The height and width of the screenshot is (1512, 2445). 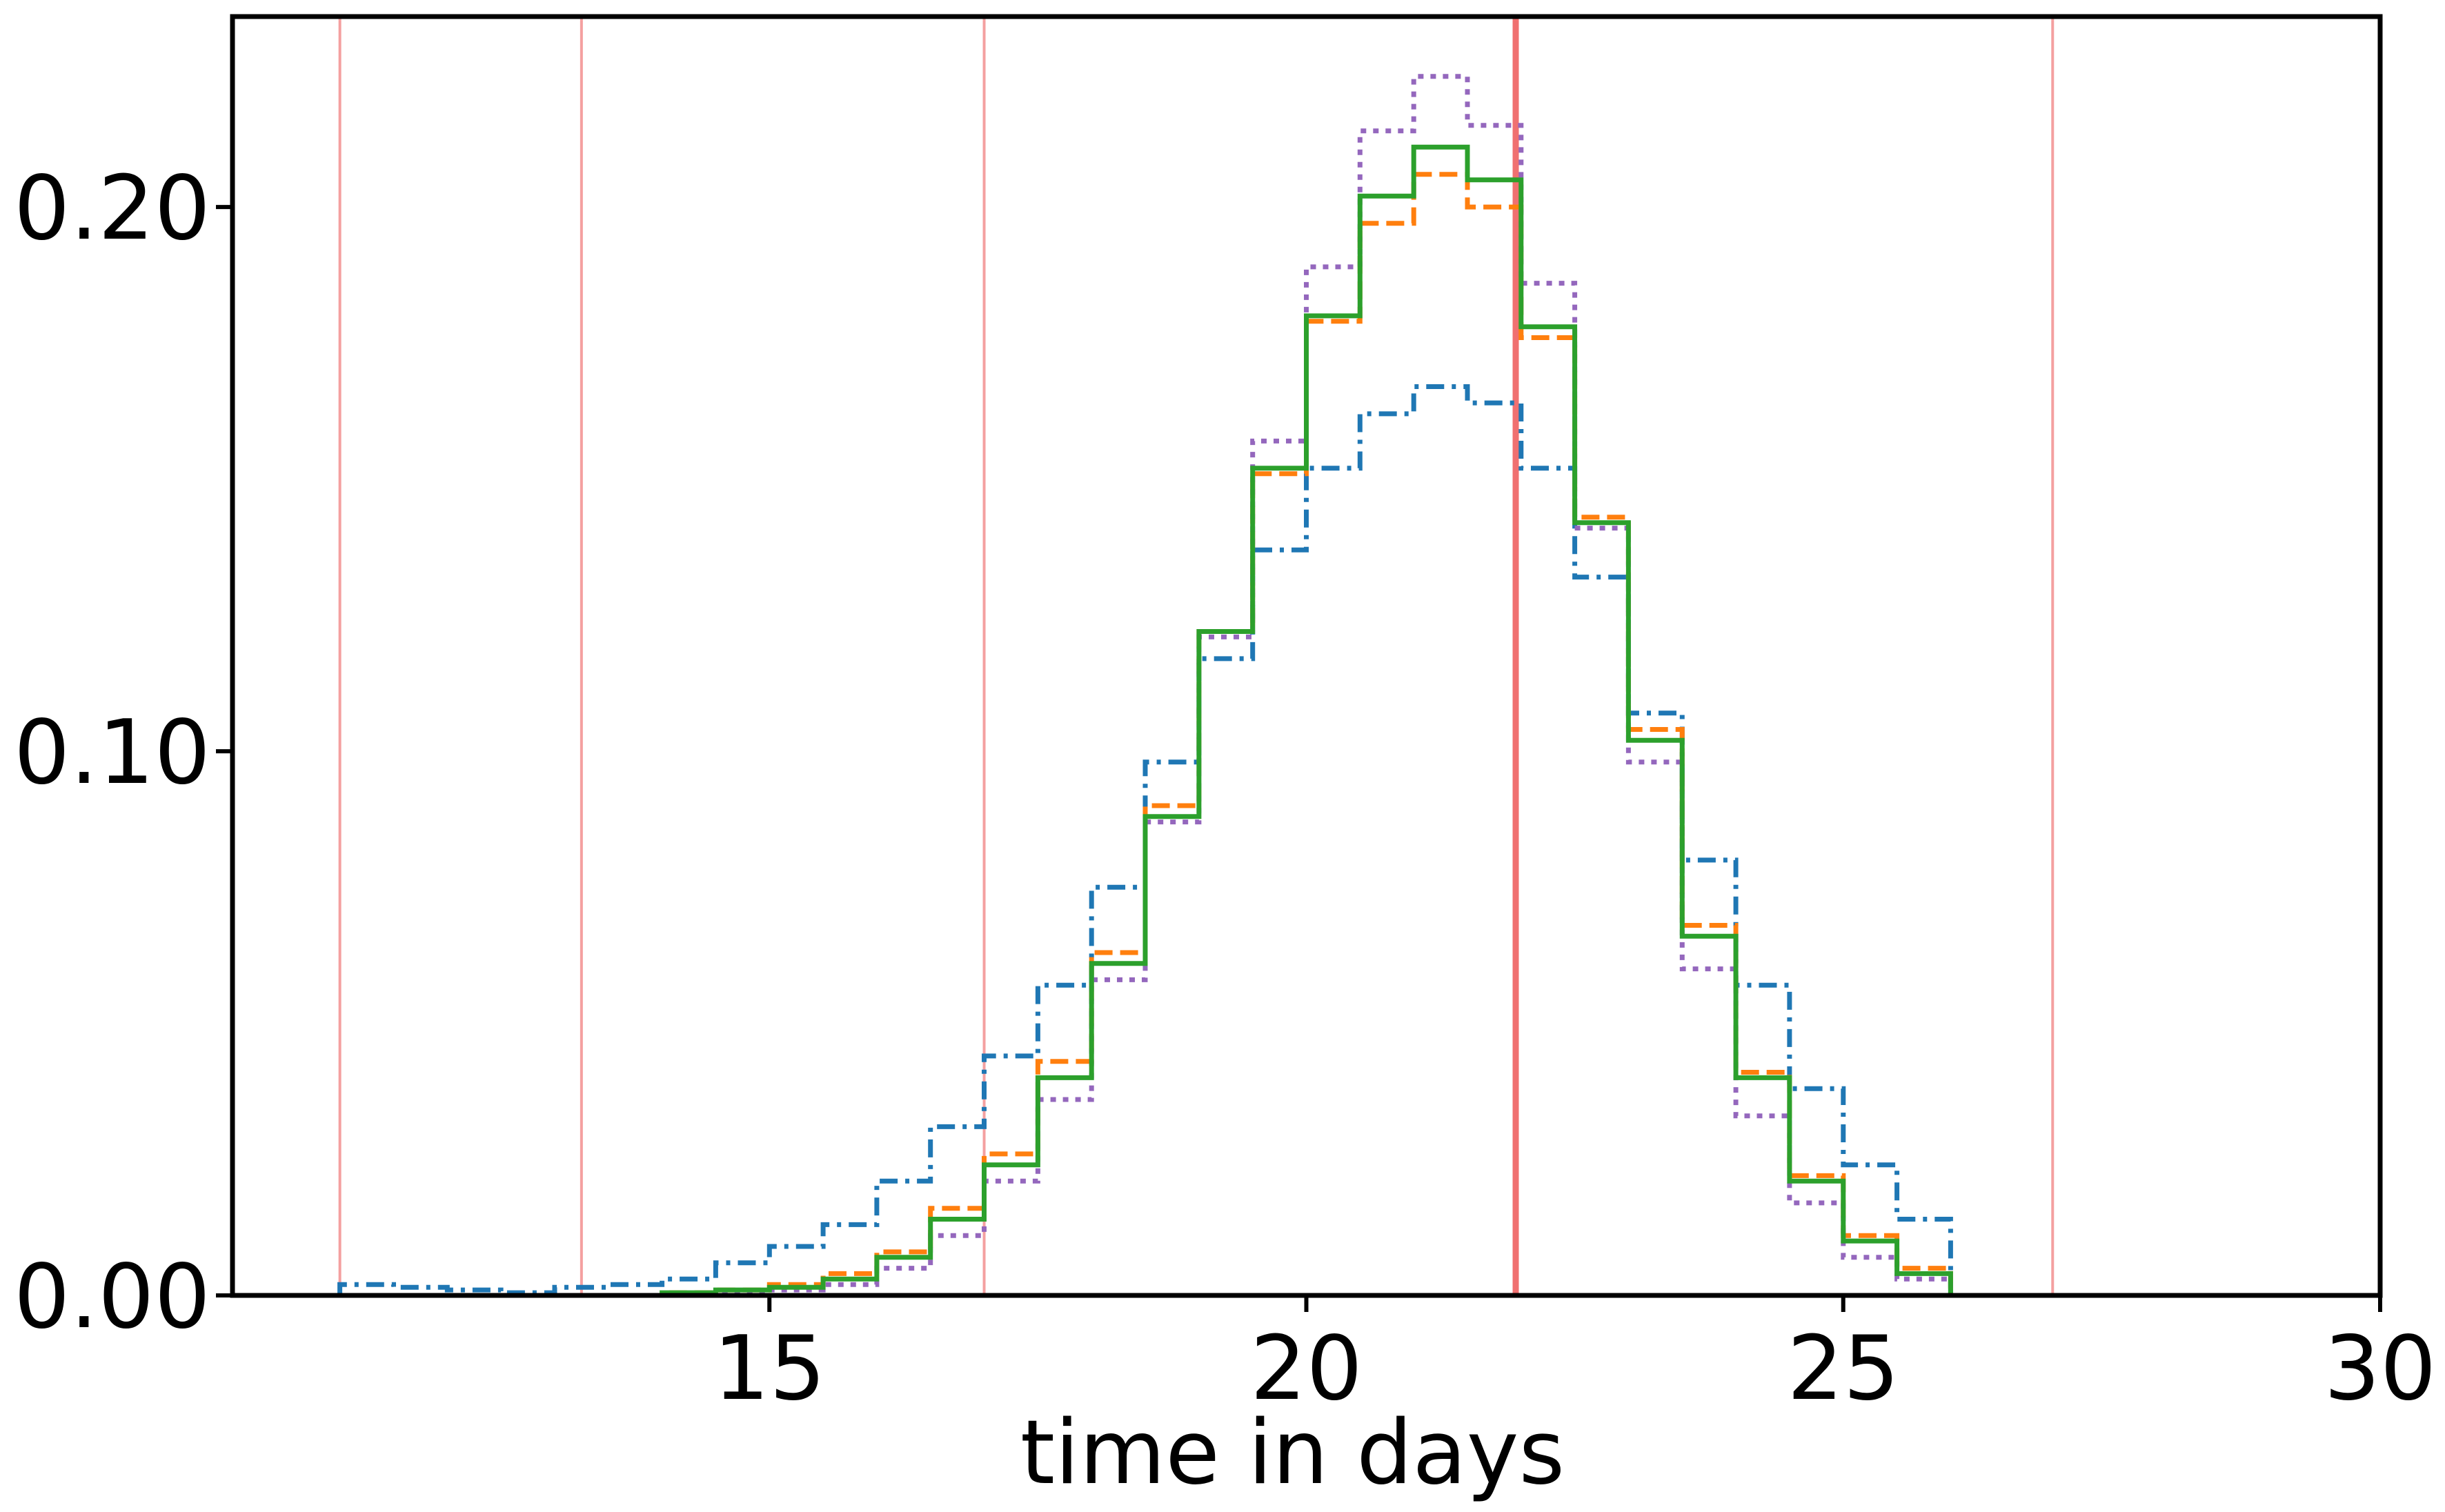 I want to click on y-tick-label: 0.20, so click(x=112, y=208).